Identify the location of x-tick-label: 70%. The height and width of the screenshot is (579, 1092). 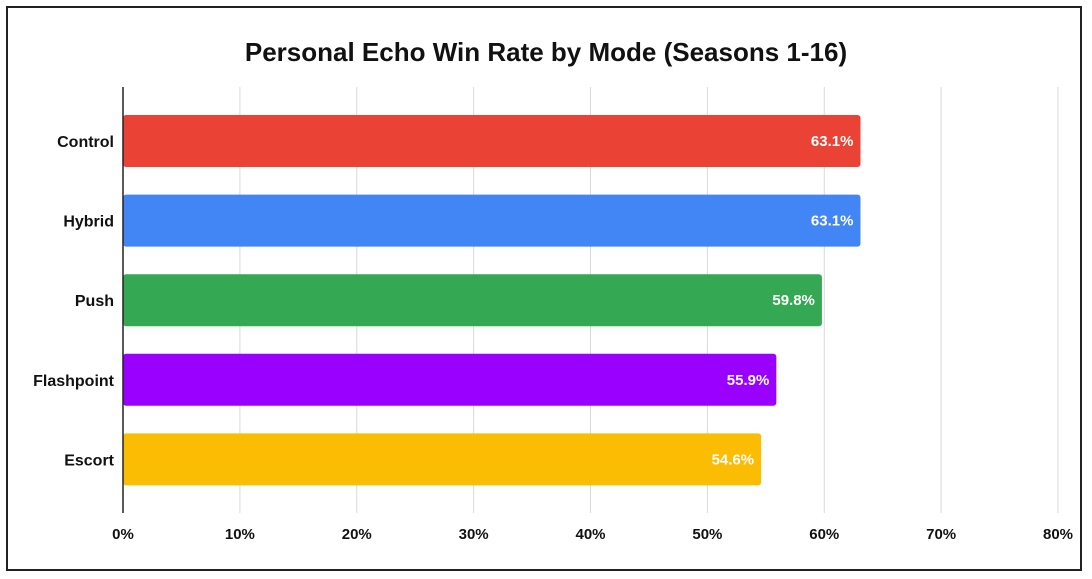
(941, 534).